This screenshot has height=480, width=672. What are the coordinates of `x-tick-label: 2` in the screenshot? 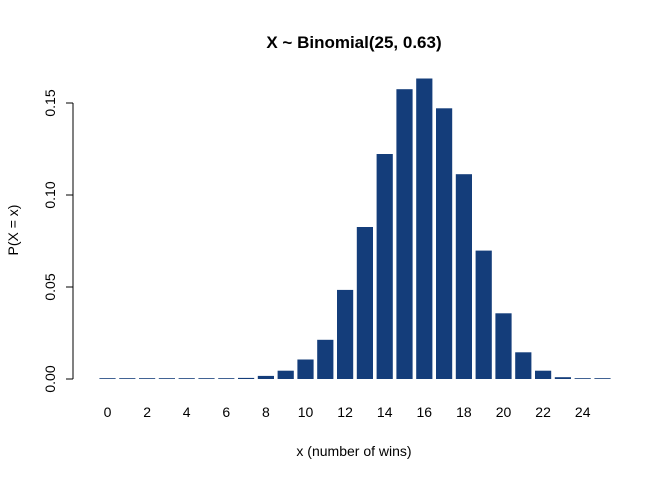 It's located at (147, 412).